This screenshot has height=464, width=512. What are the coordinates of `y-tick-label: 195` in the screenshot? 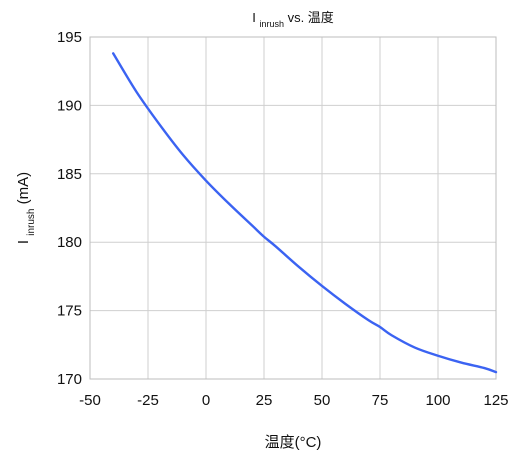 It's located at (69, 37).